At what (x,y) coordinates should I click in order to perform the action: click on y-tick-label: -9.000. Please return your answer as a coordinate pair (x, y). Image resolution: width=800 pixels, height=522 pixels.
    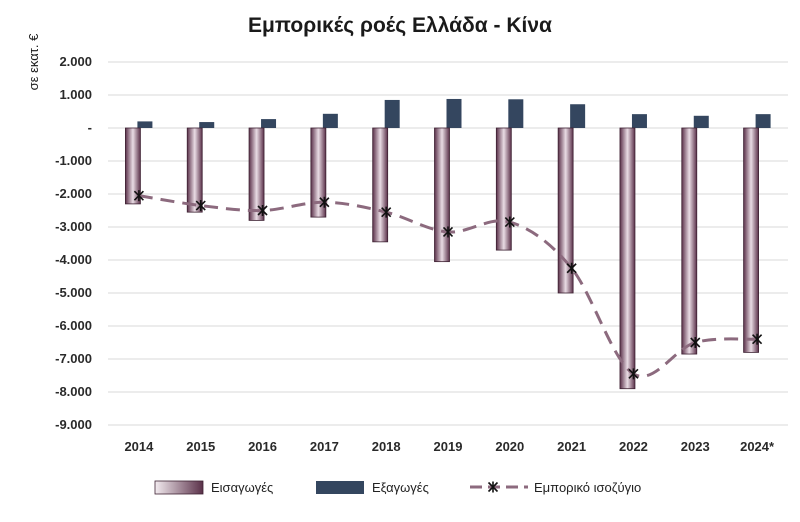
    Looking at the image, I should click on (73, 424).